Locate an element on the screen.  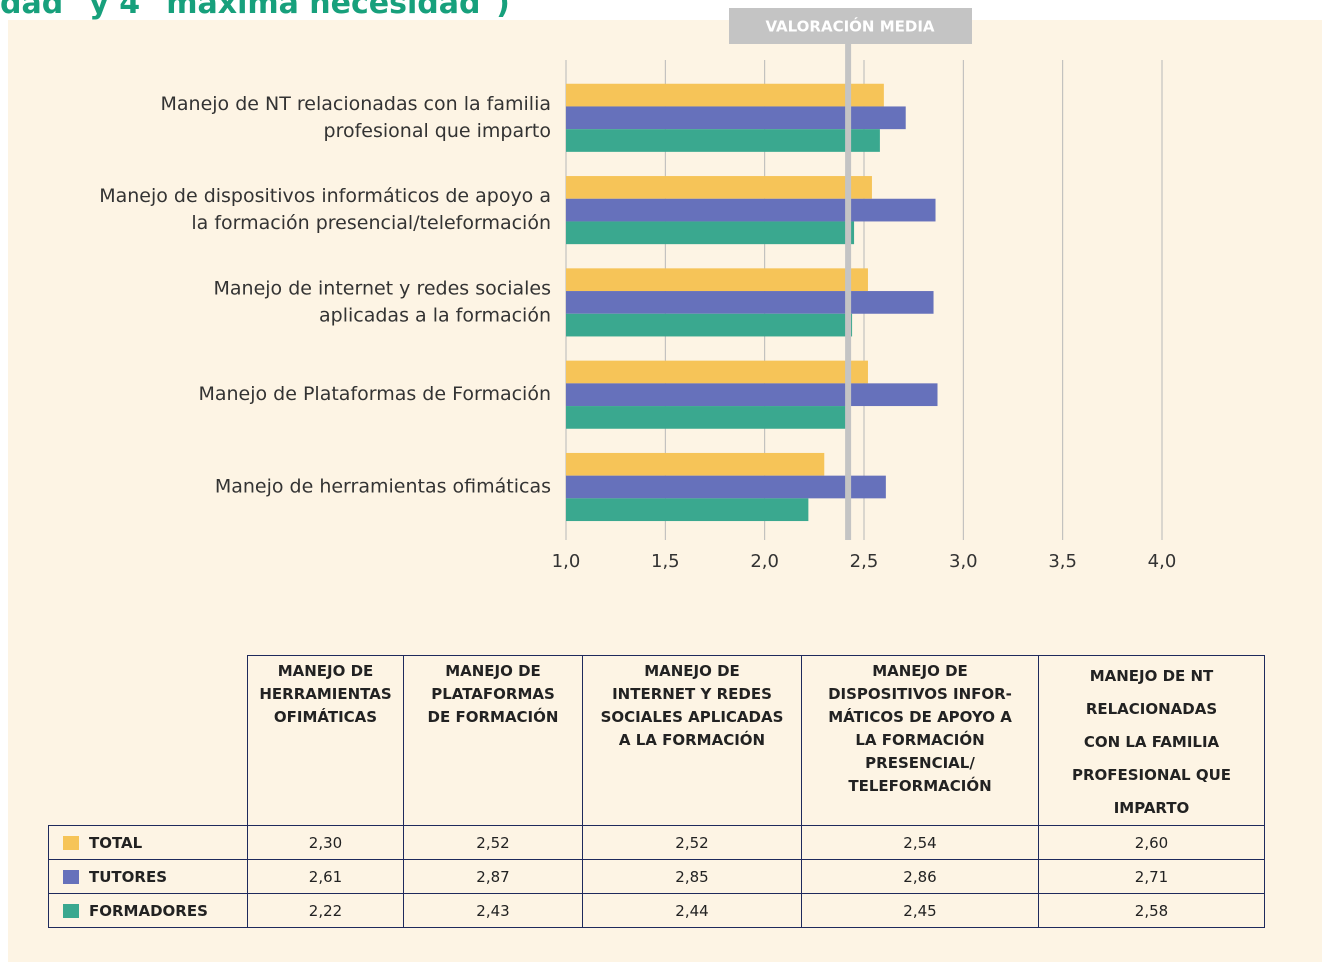
row-label: TUTORES is located at coordinates (128, 877).